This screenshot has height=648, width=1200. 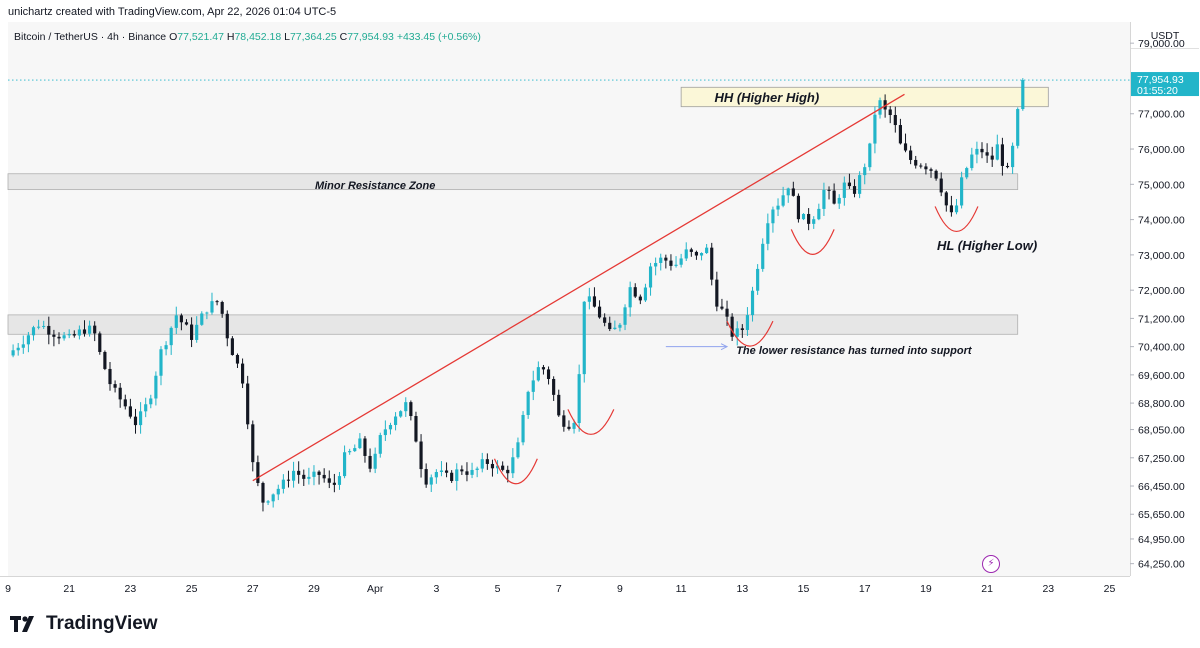 What do you see at coordinates (620, 589) in the screenshot?
I see `time-tick-label: 9` at bounding box center [620, 589].